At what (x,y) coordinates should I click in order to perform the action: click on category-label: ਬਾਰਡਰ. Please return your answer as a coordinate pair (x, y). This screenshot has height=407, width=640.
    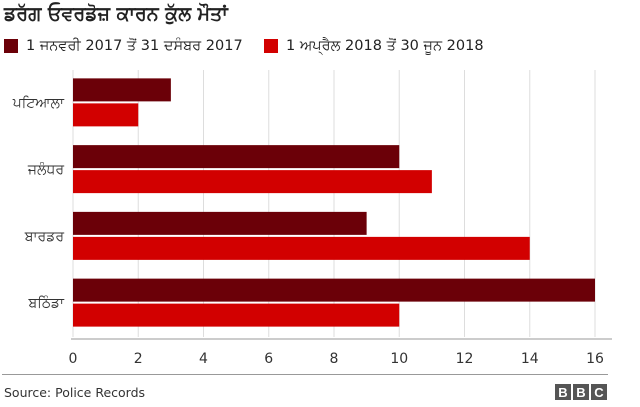
    Looking at the image, I should click on (44, 237).